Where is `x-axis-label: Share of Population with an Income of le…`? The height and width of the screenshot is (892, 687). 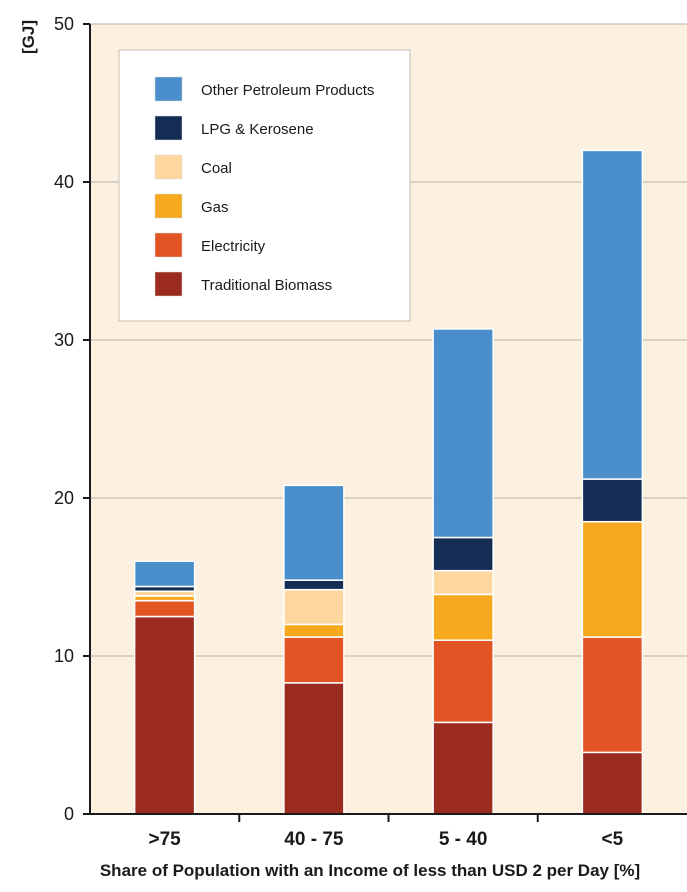
x-axis-label: Share of Population with an Income of le… is located at coordinates (370, 870).